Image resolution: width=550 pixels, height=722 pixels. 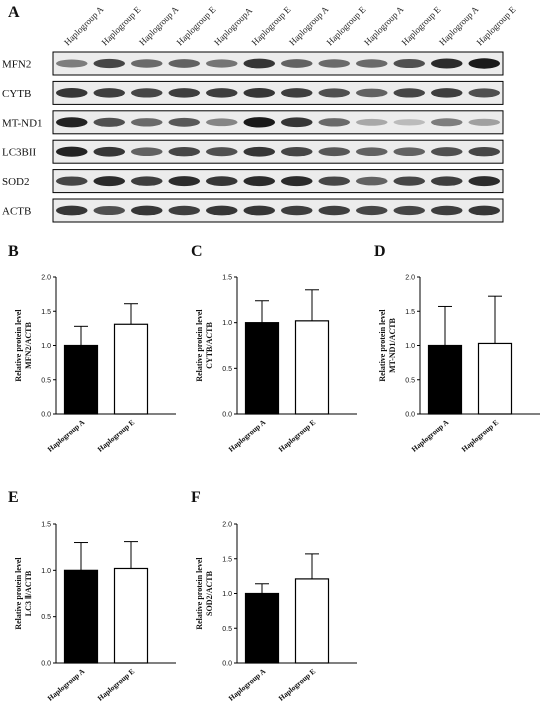 What do you see at coordinates (209, 345) in the screenshot?
I see `y-axis-label: CYTB/ACTB` at bounding box center [209, 345].